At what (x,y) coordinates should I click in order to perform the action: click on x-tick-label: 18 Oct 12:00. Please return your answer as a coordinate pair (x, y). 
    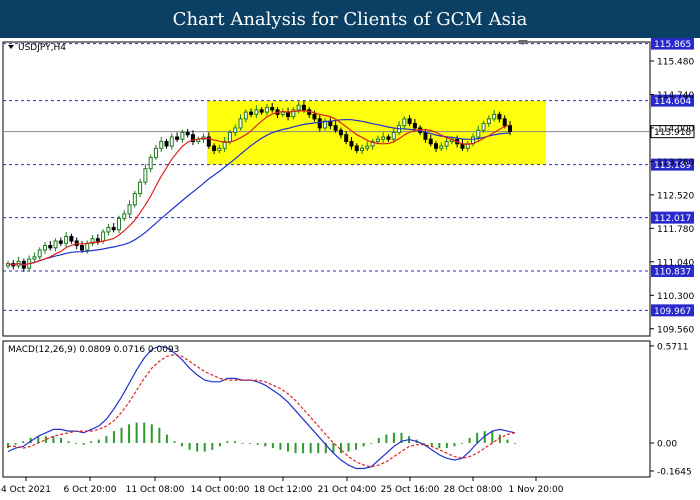
    Looking at the image, I should click on (283, 490).